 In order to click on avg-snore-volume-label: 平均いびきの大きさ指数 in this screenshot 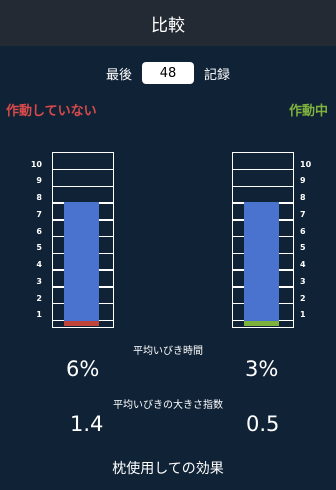, I will do `click(168, 405)`.